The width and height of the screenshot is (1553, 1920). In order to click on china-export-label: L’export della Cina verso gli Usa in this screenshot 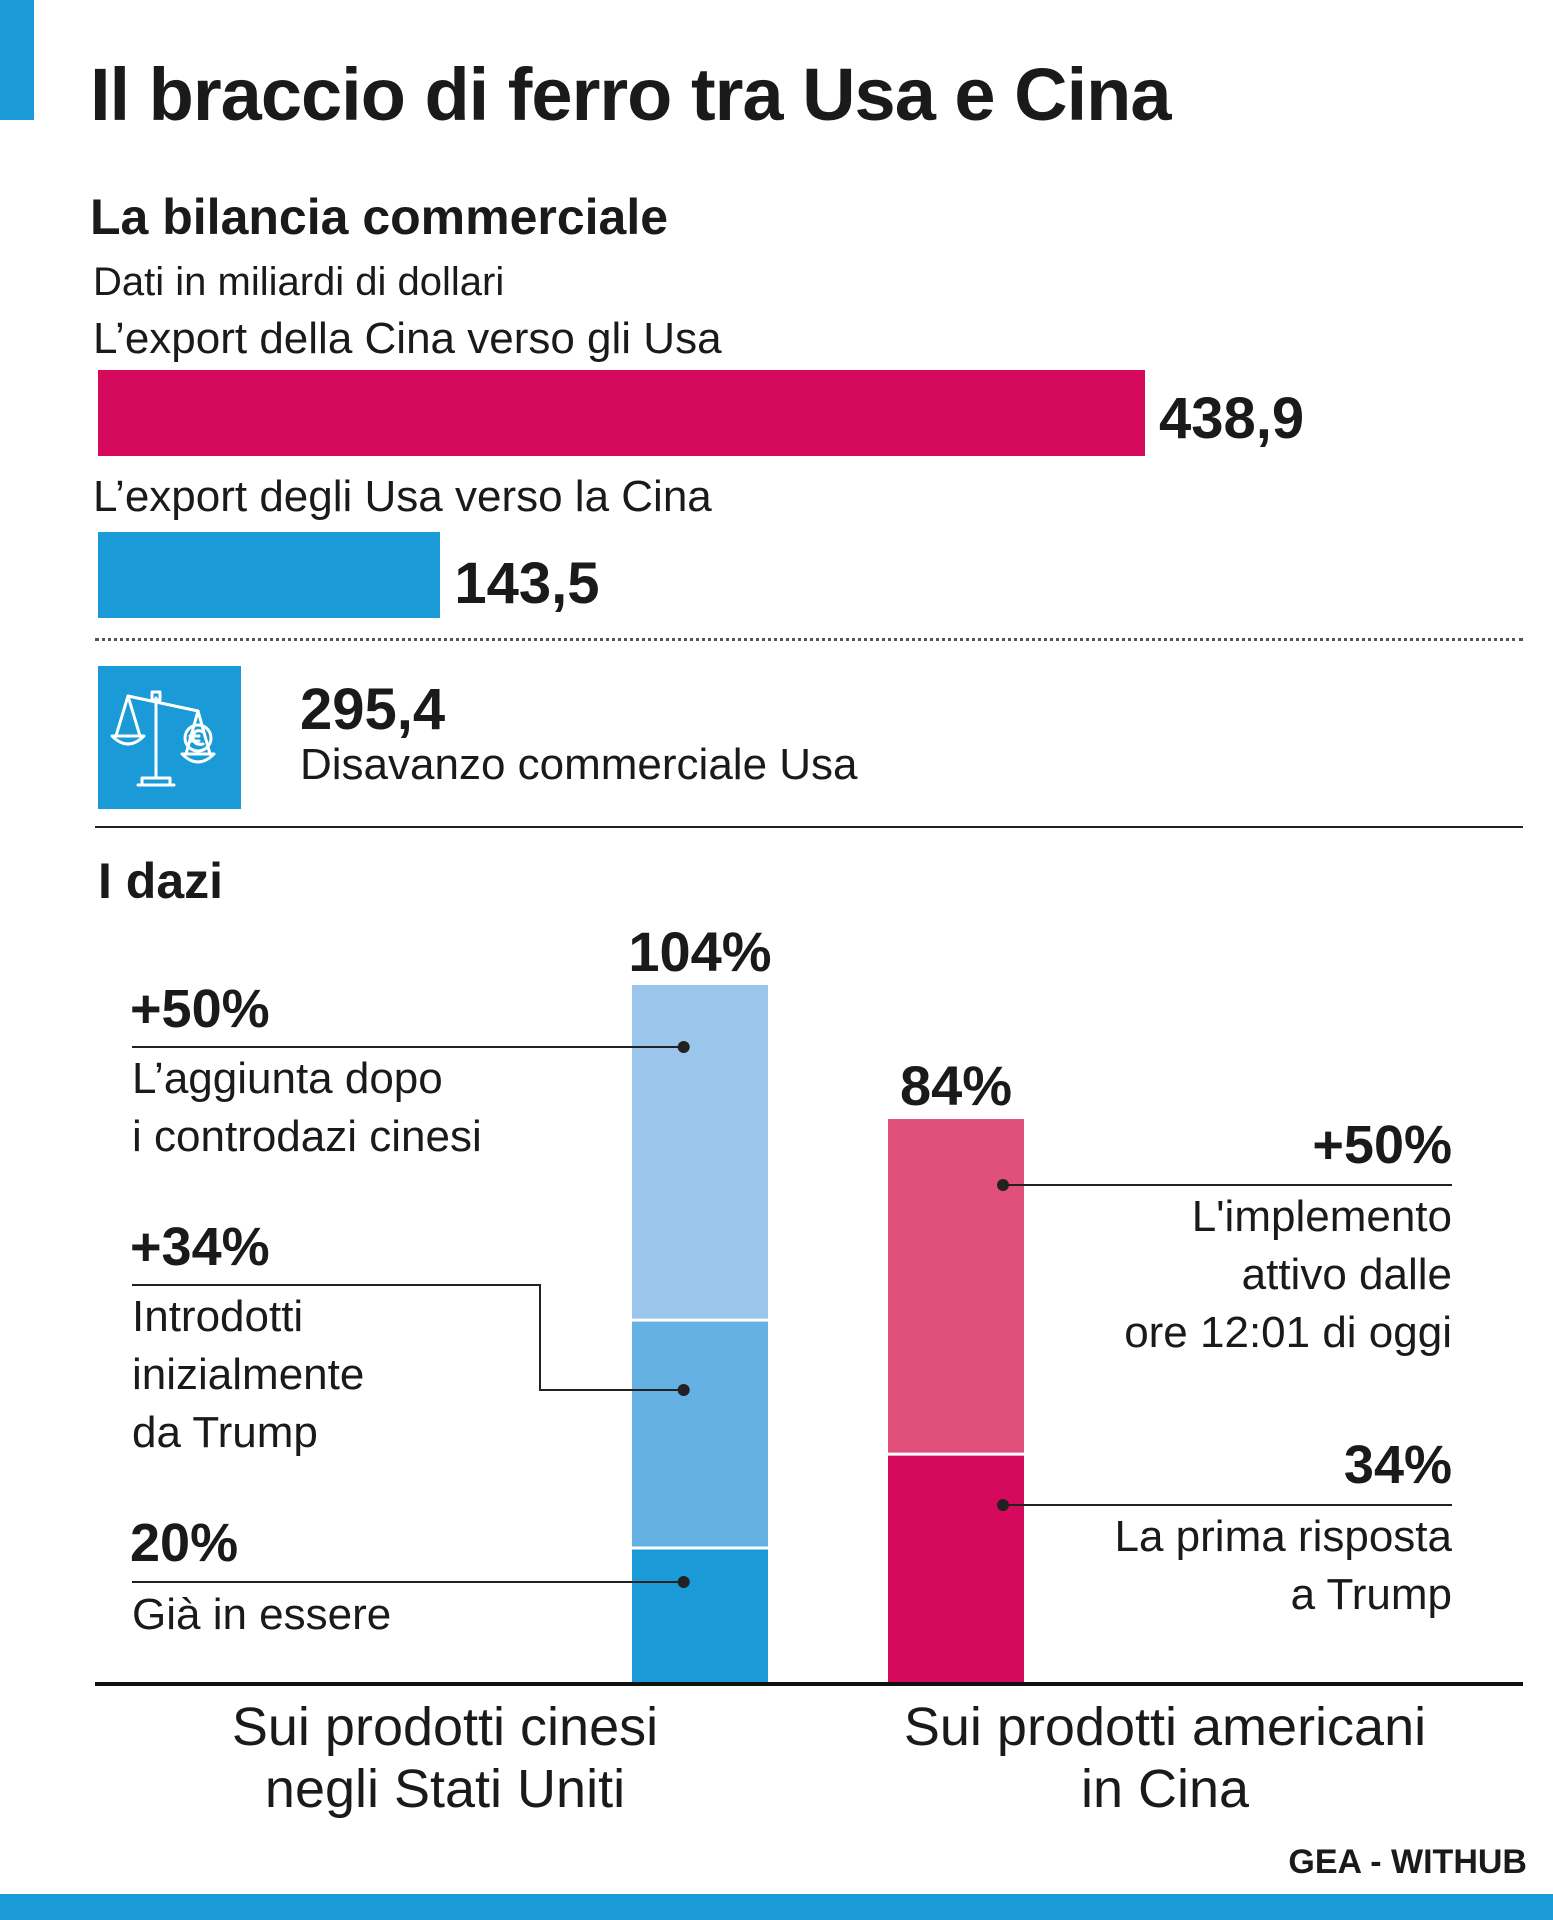, I will do `click(407, 338)`.